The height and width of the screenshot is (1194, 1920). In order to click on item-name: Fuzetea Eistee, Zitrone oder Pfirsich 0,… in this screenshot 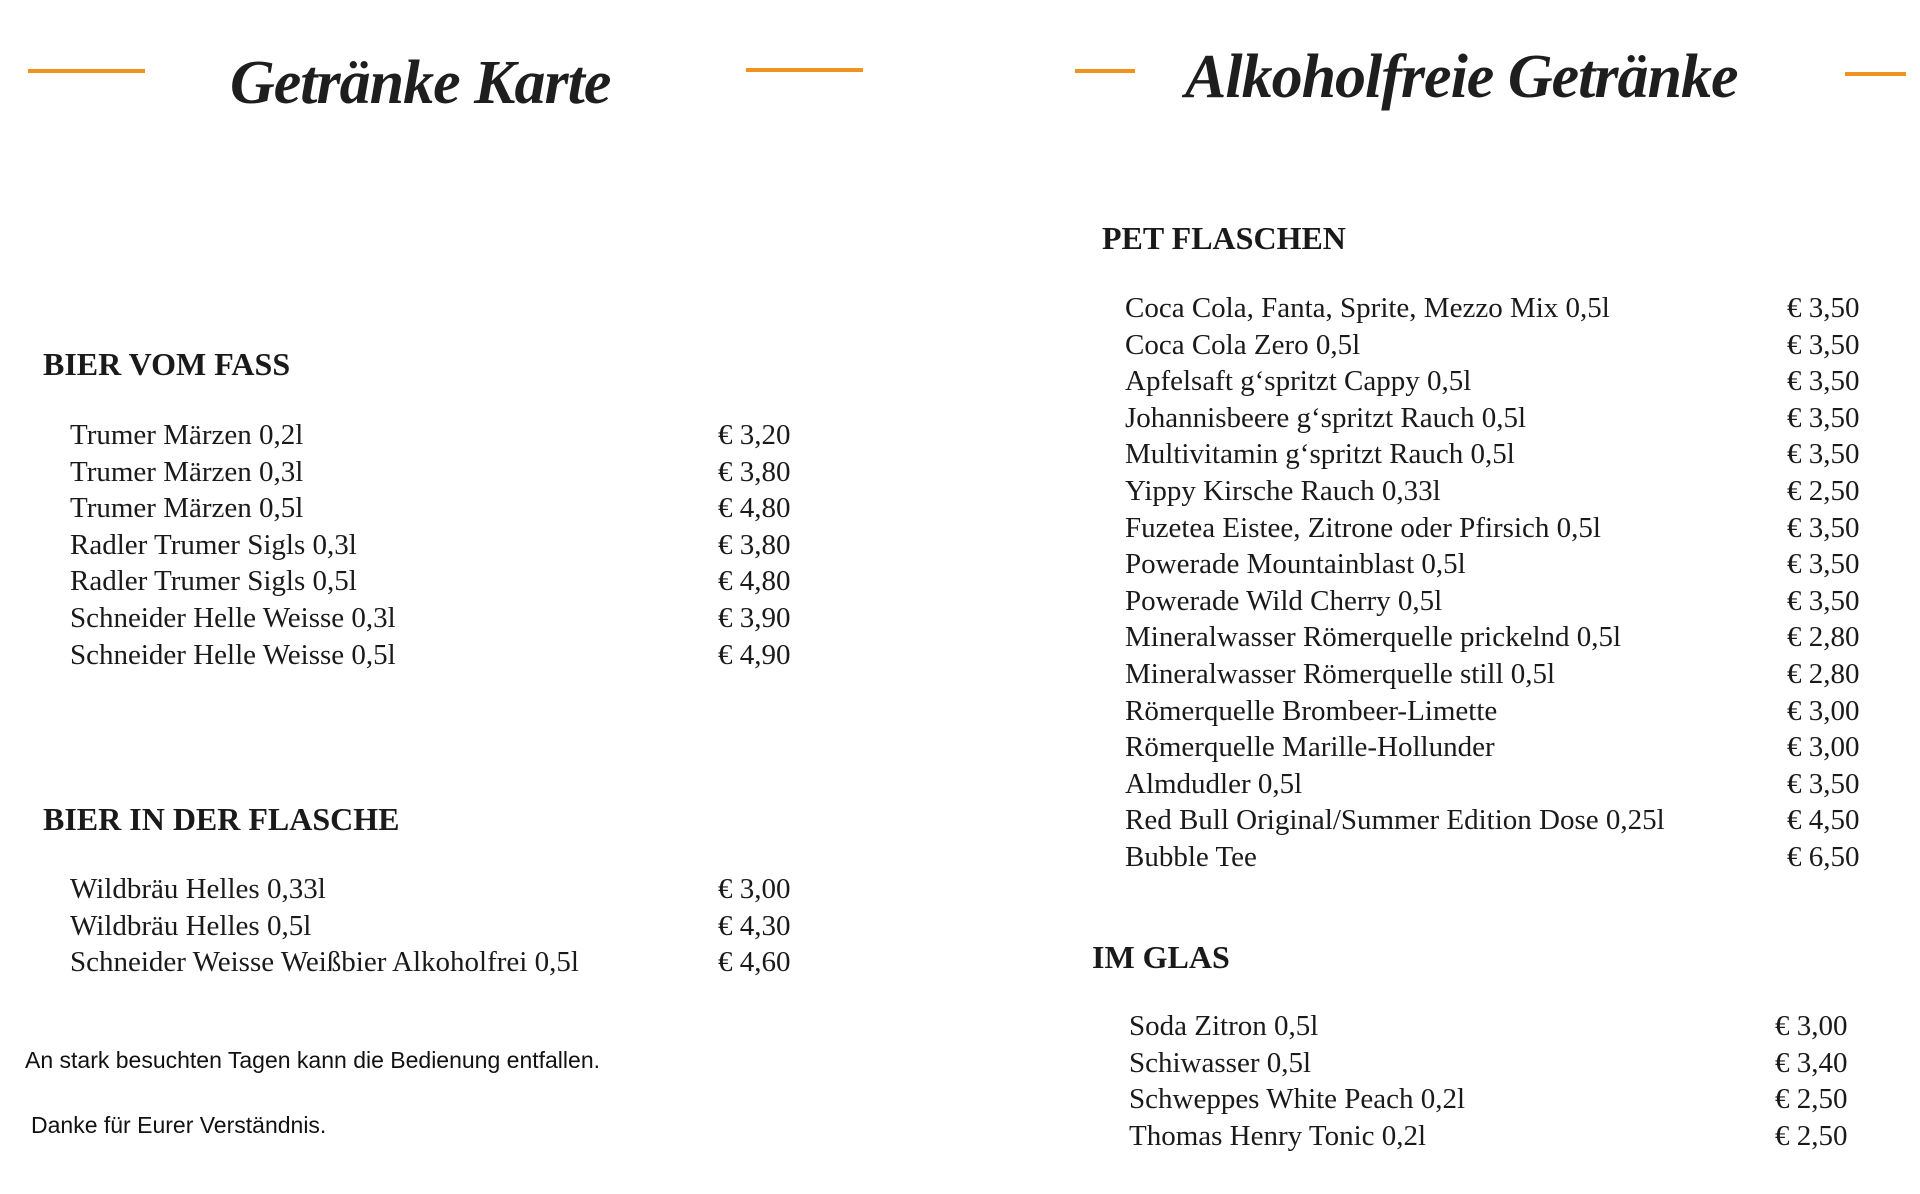, I will do `click(1363, 527)`.